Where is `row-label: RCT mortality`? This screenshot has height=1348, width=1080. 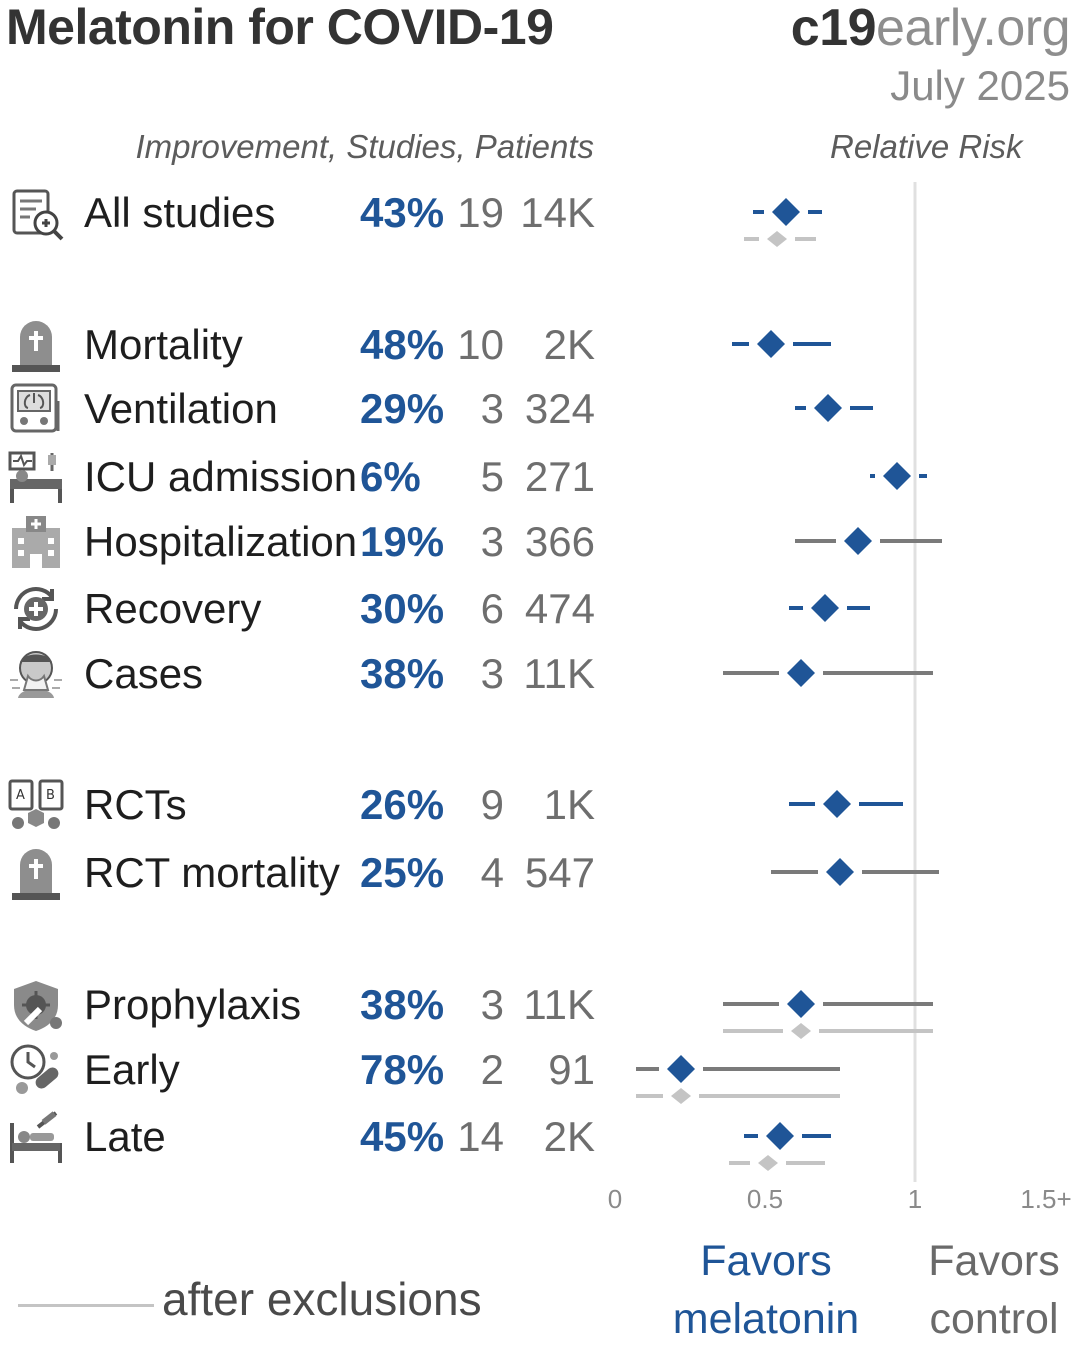 row-label: RCT mortality is located at coordinates (212, 872).